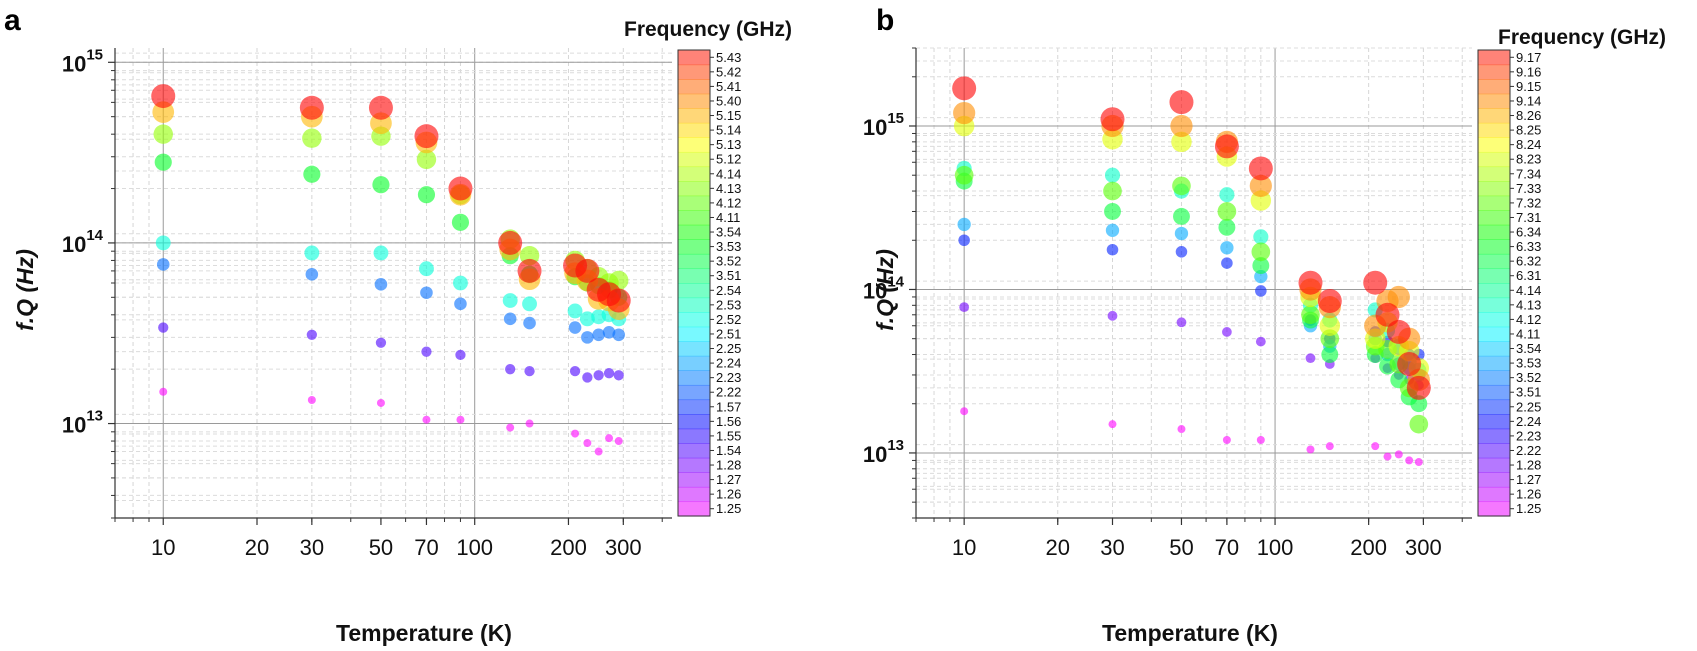 The width and height of the screenshot is (1697, 651). What do you see at coordinates (728, 217) in the screenshot?
I see `colorbar-tick-label: 4.11` at bounding box center [728, 217].